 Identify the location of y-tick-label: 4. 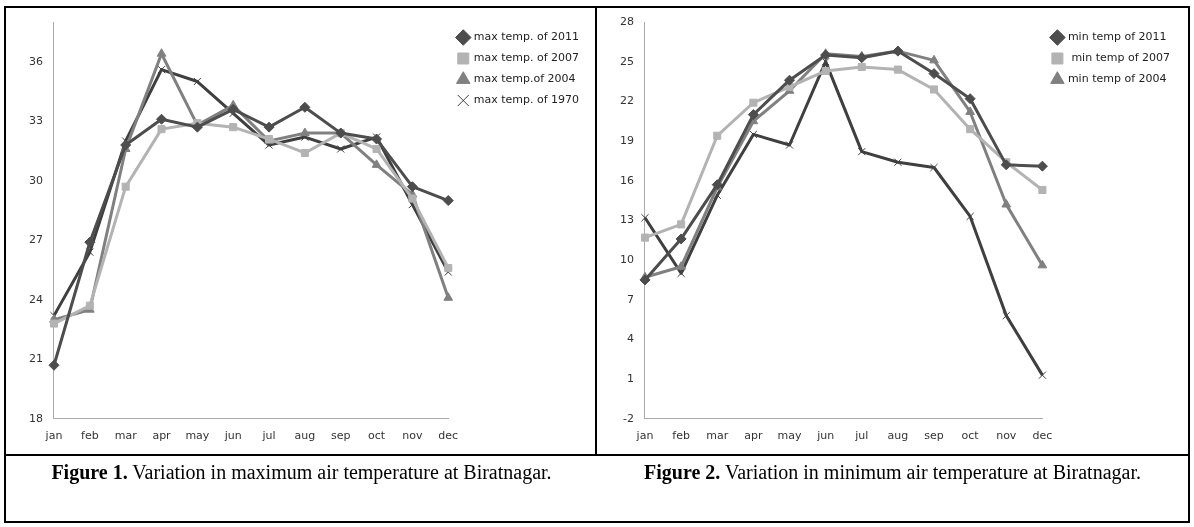
(630, 339).